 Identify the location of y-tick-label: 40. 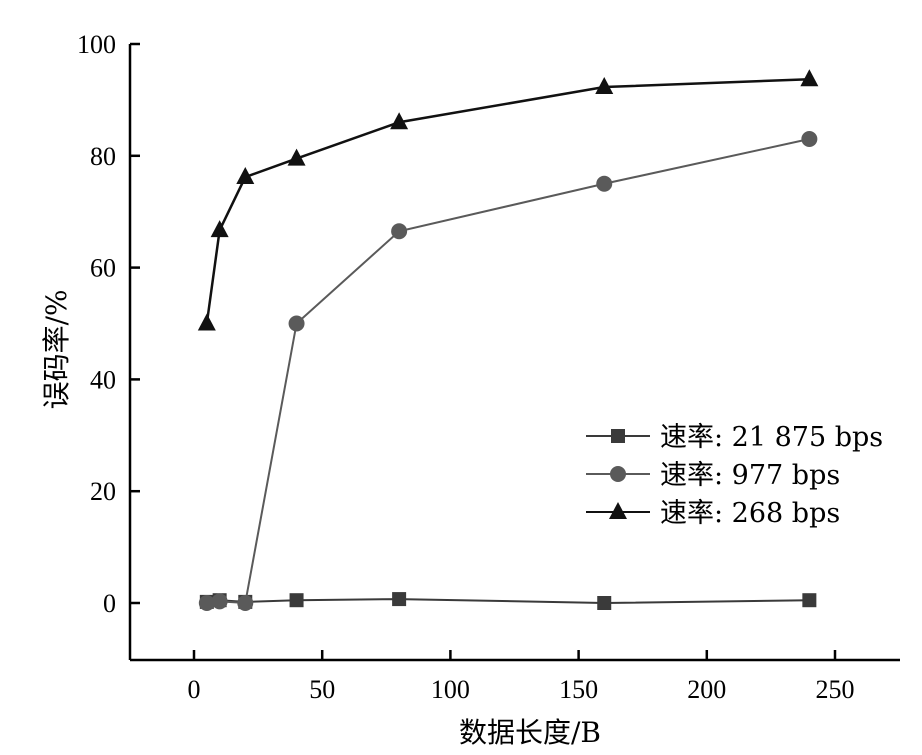
(103, 379).